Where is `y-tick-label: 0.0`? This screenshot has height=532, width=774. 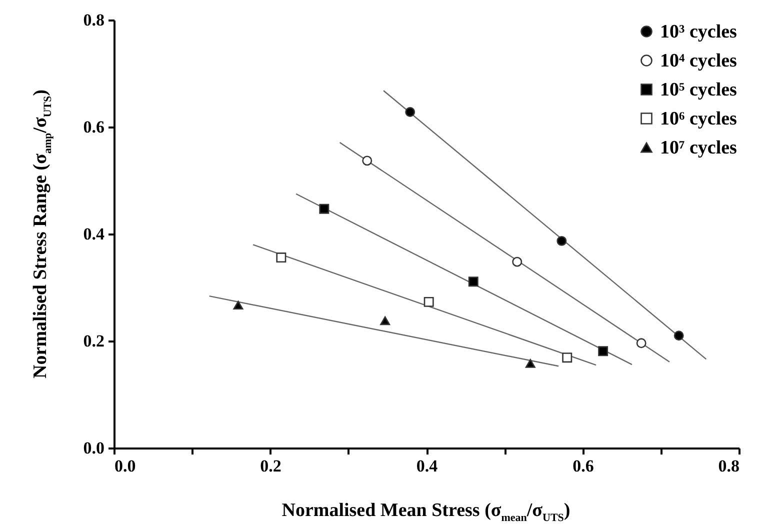
y-tick-label: 0.0 is located at coordinates (93, 448).